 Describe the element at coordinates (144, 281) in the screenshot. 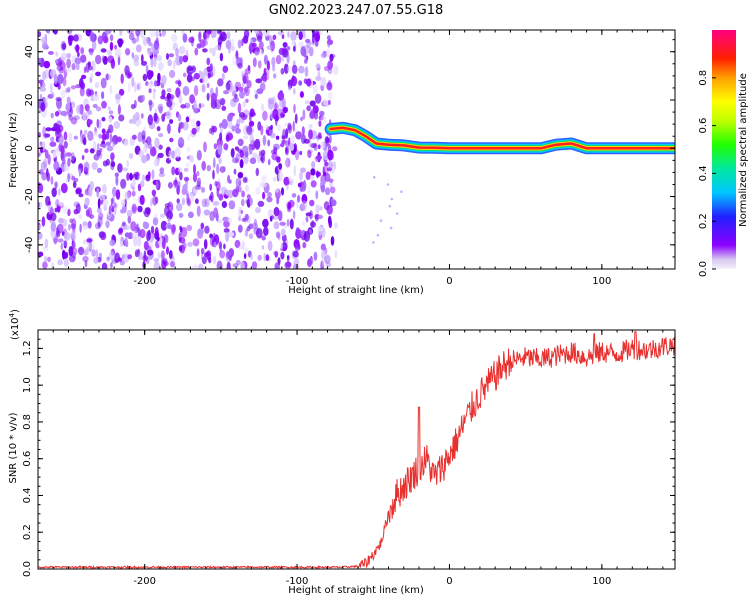

I see `x-tick-label: -200` at that location.